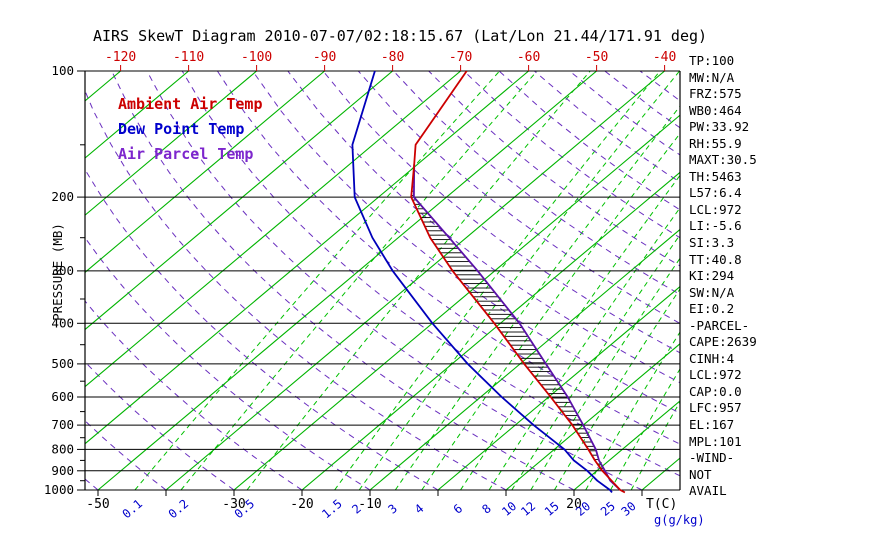 The height and width of the screenshot is (560, 870). What do you see at coordinates (574, 504) in the screenshot?
I see `bottom-temp-tick-label: 20` at bounding box center [574, 504].